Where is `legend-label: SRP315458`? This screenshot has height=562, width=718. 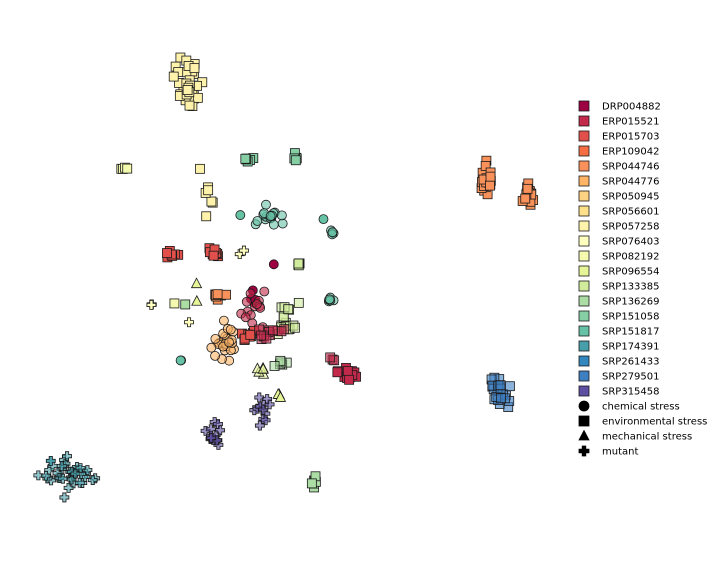
legend-label: SRP315458 is located at coordinates (631, 392).